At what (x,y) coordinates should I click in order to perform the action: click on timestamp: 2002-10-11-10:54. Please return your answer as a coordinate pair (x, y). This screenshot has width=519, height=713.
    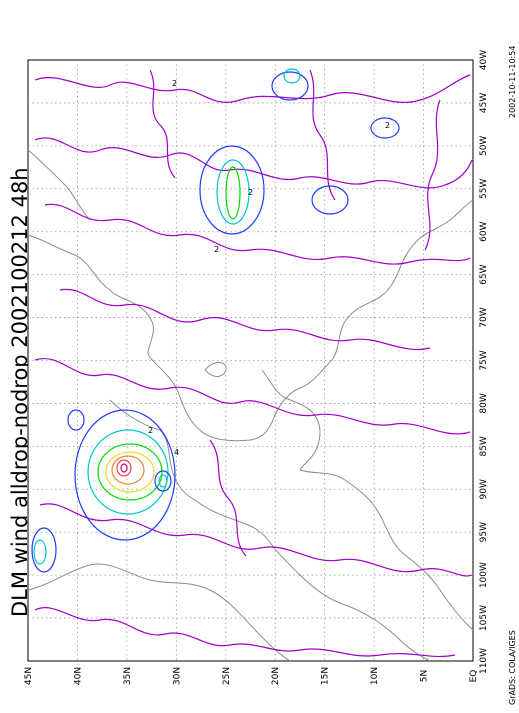
    Looking at the image, I should click on (512, 82).